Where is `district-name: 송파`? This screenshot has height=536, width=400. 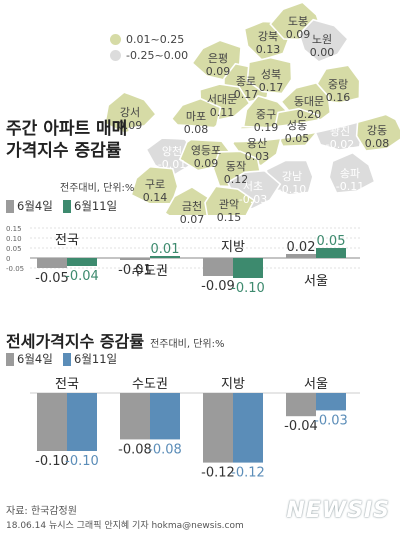
district-name: 송파 is located at coordinates (350, 173).